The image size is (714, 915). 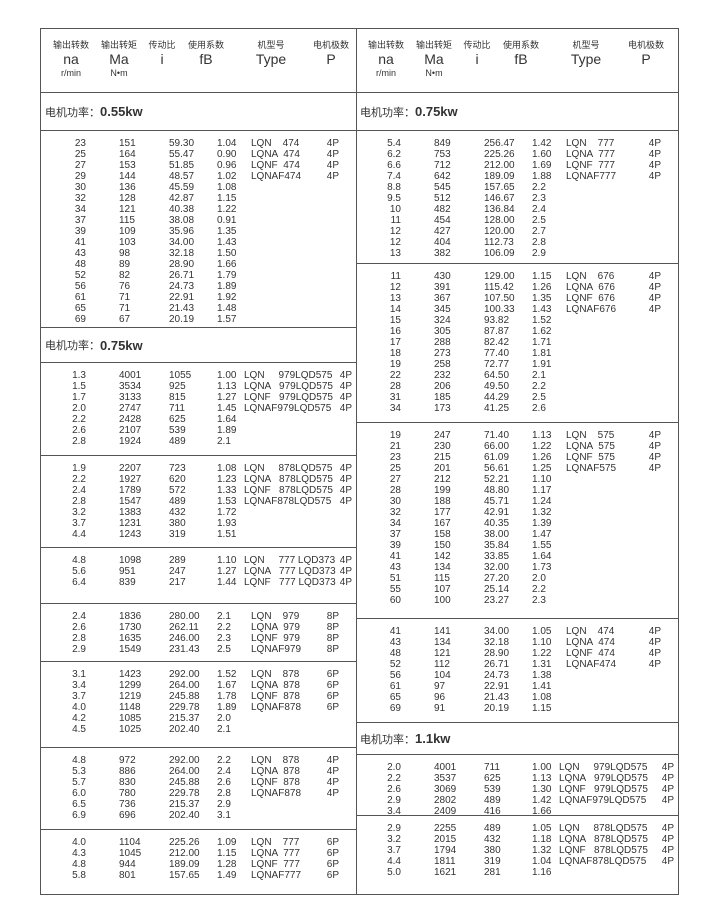 What do you see at coordinates (395, 600) in the screenshot?
I see `cell-na: 60` at bounding box center [395, 600].